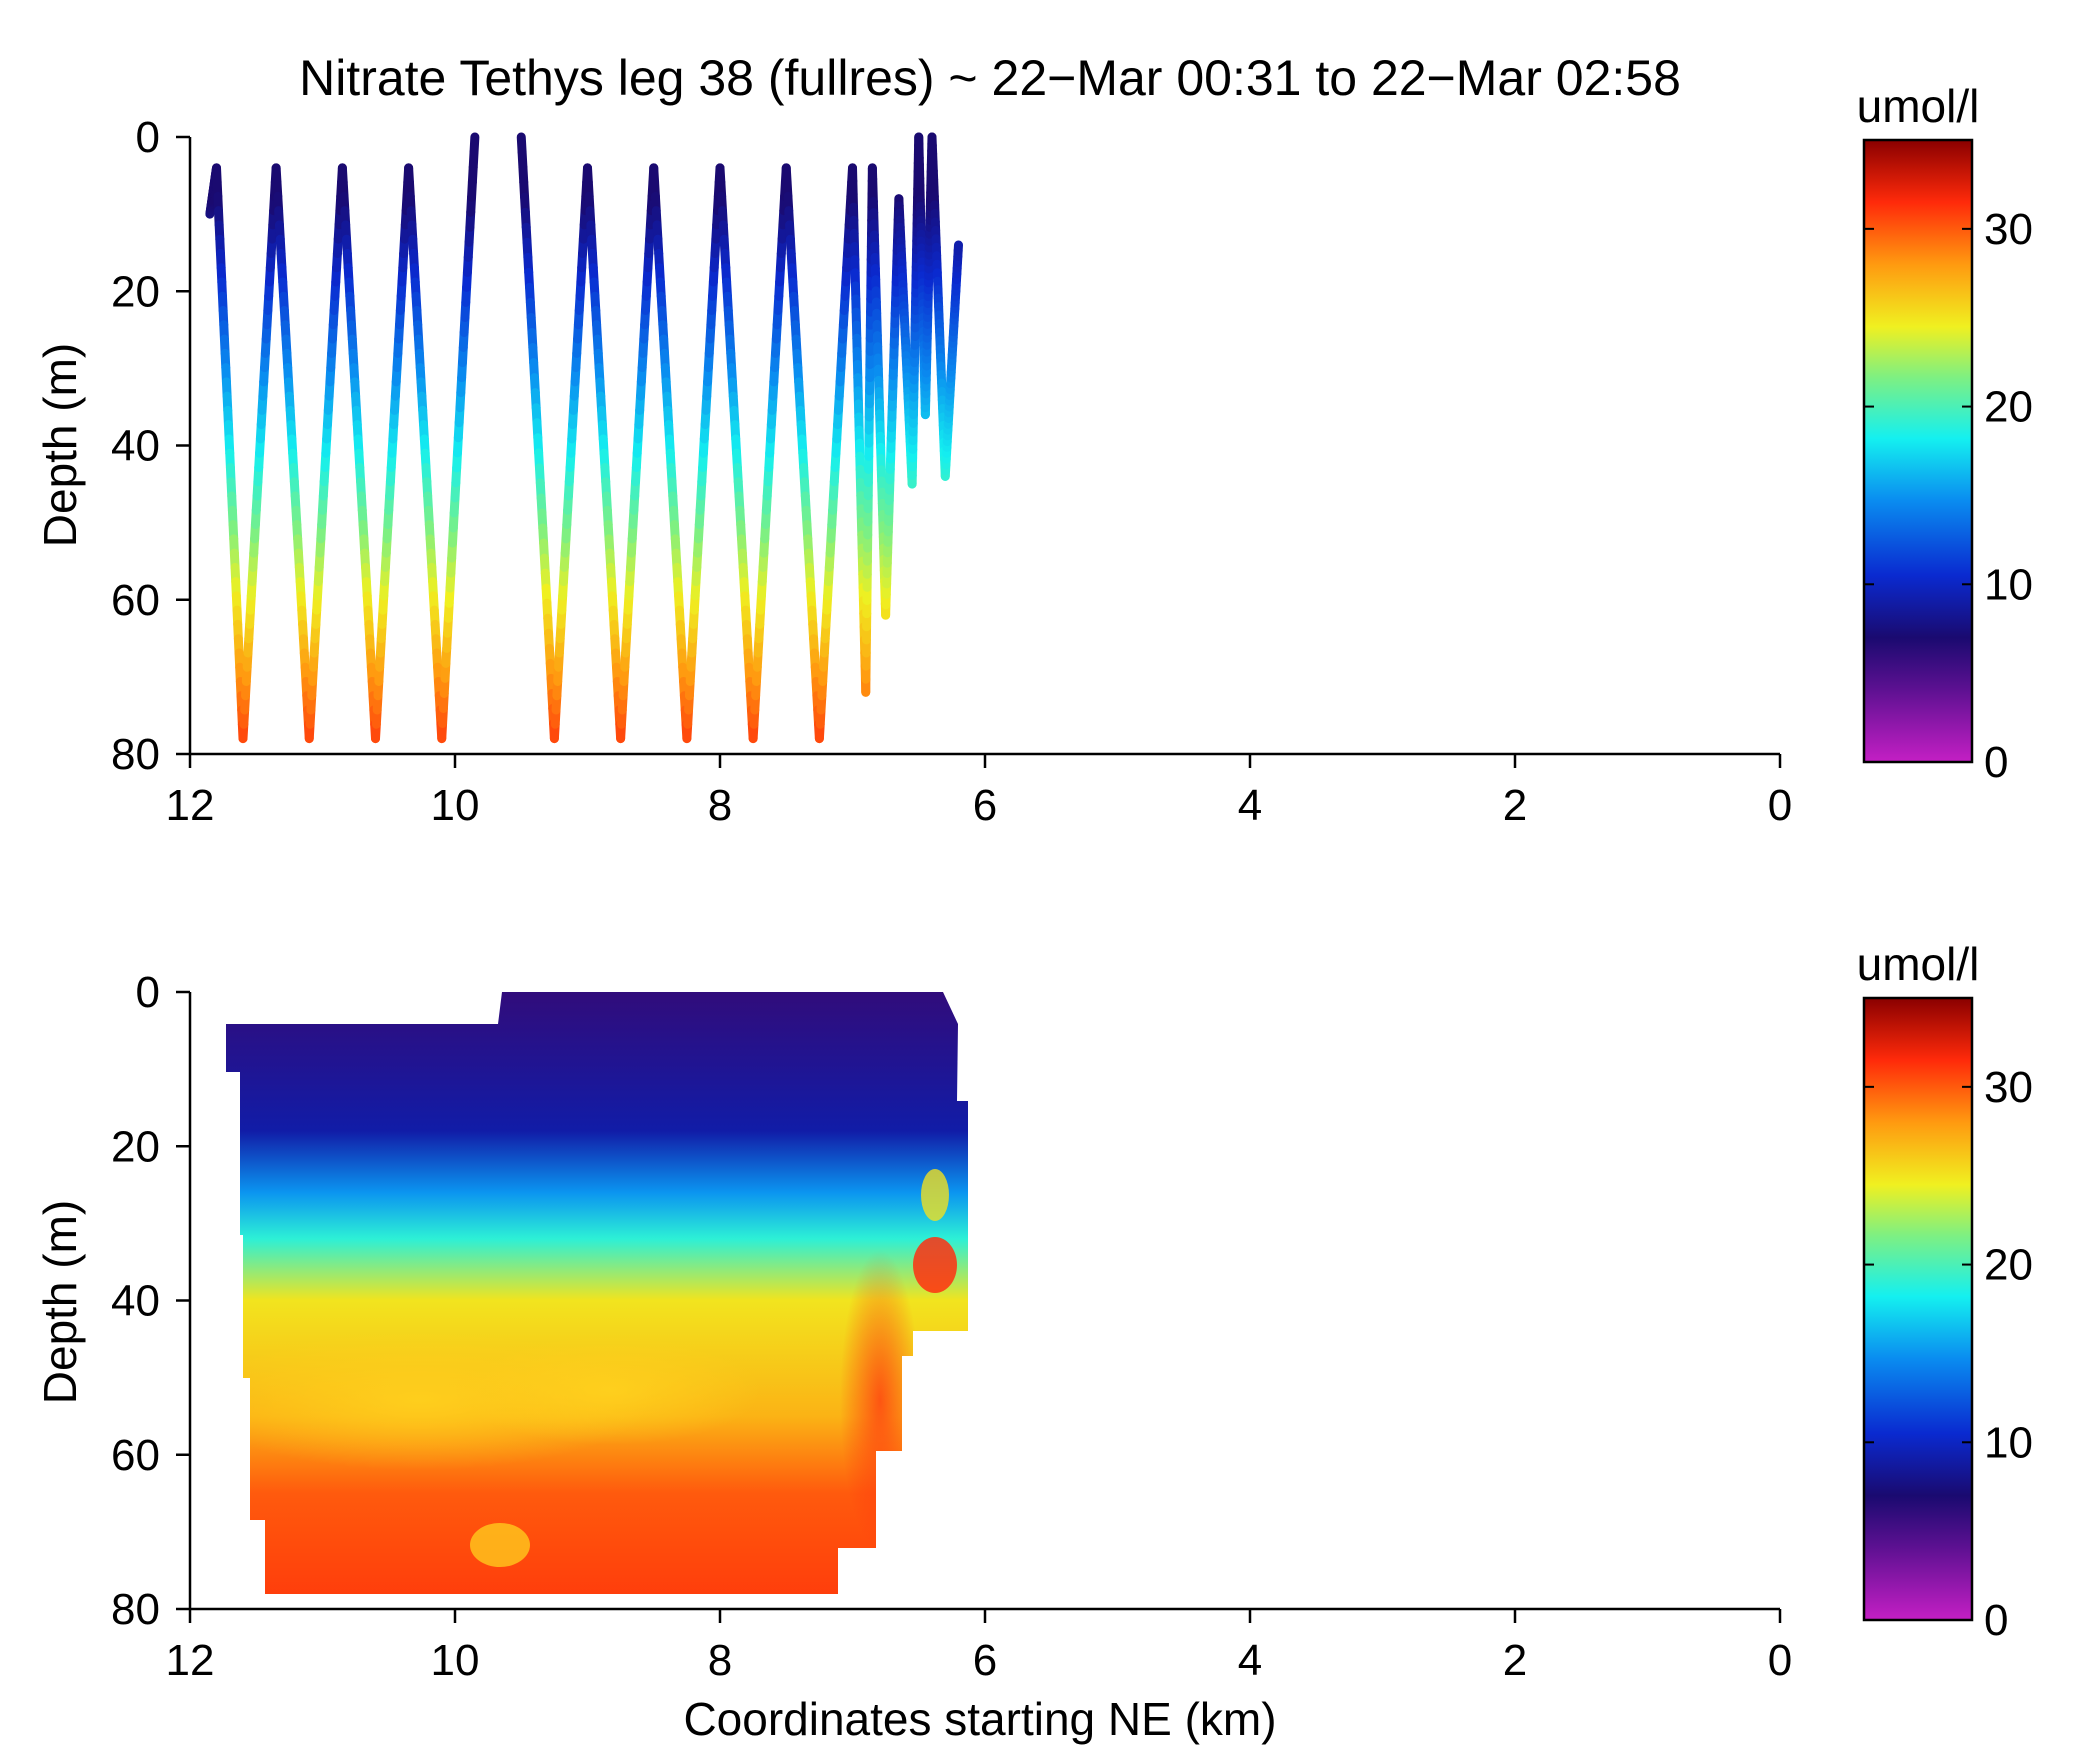 This screenshot has height=1749, width=2091. I want to click on nitrate-field, so click(597, 1293).